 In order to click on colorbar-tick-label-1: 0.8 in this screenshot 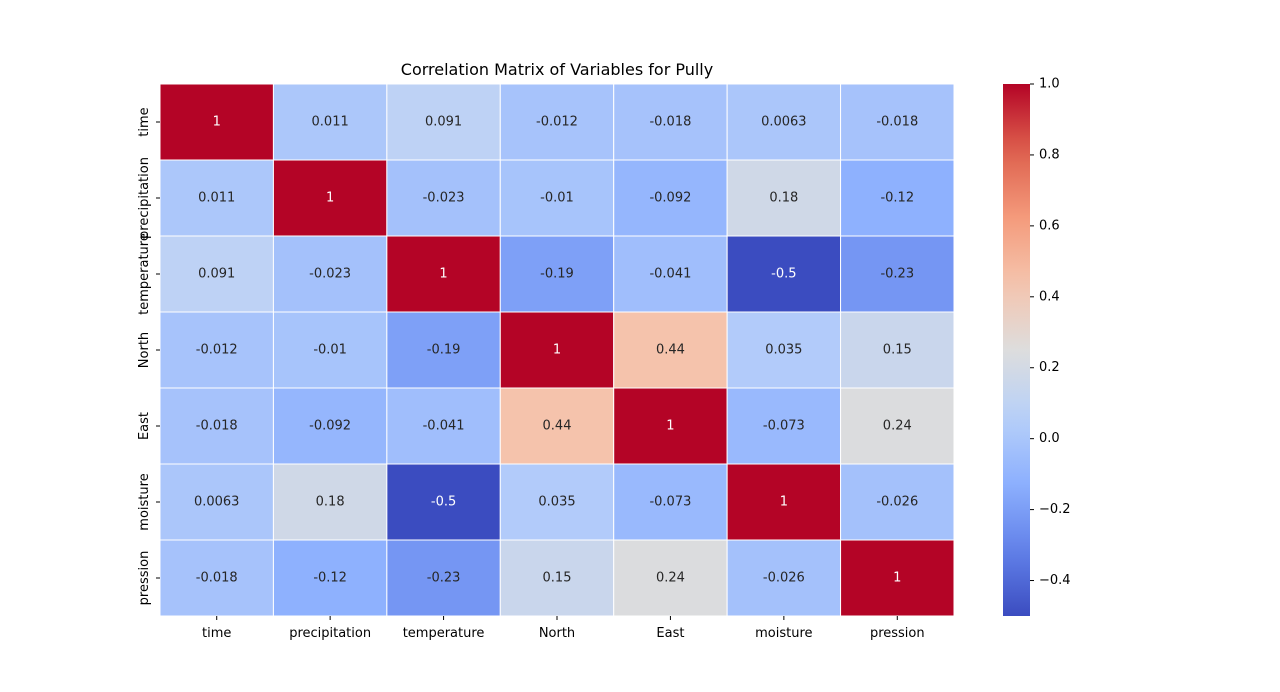, I will do `click(1049, 154)`.